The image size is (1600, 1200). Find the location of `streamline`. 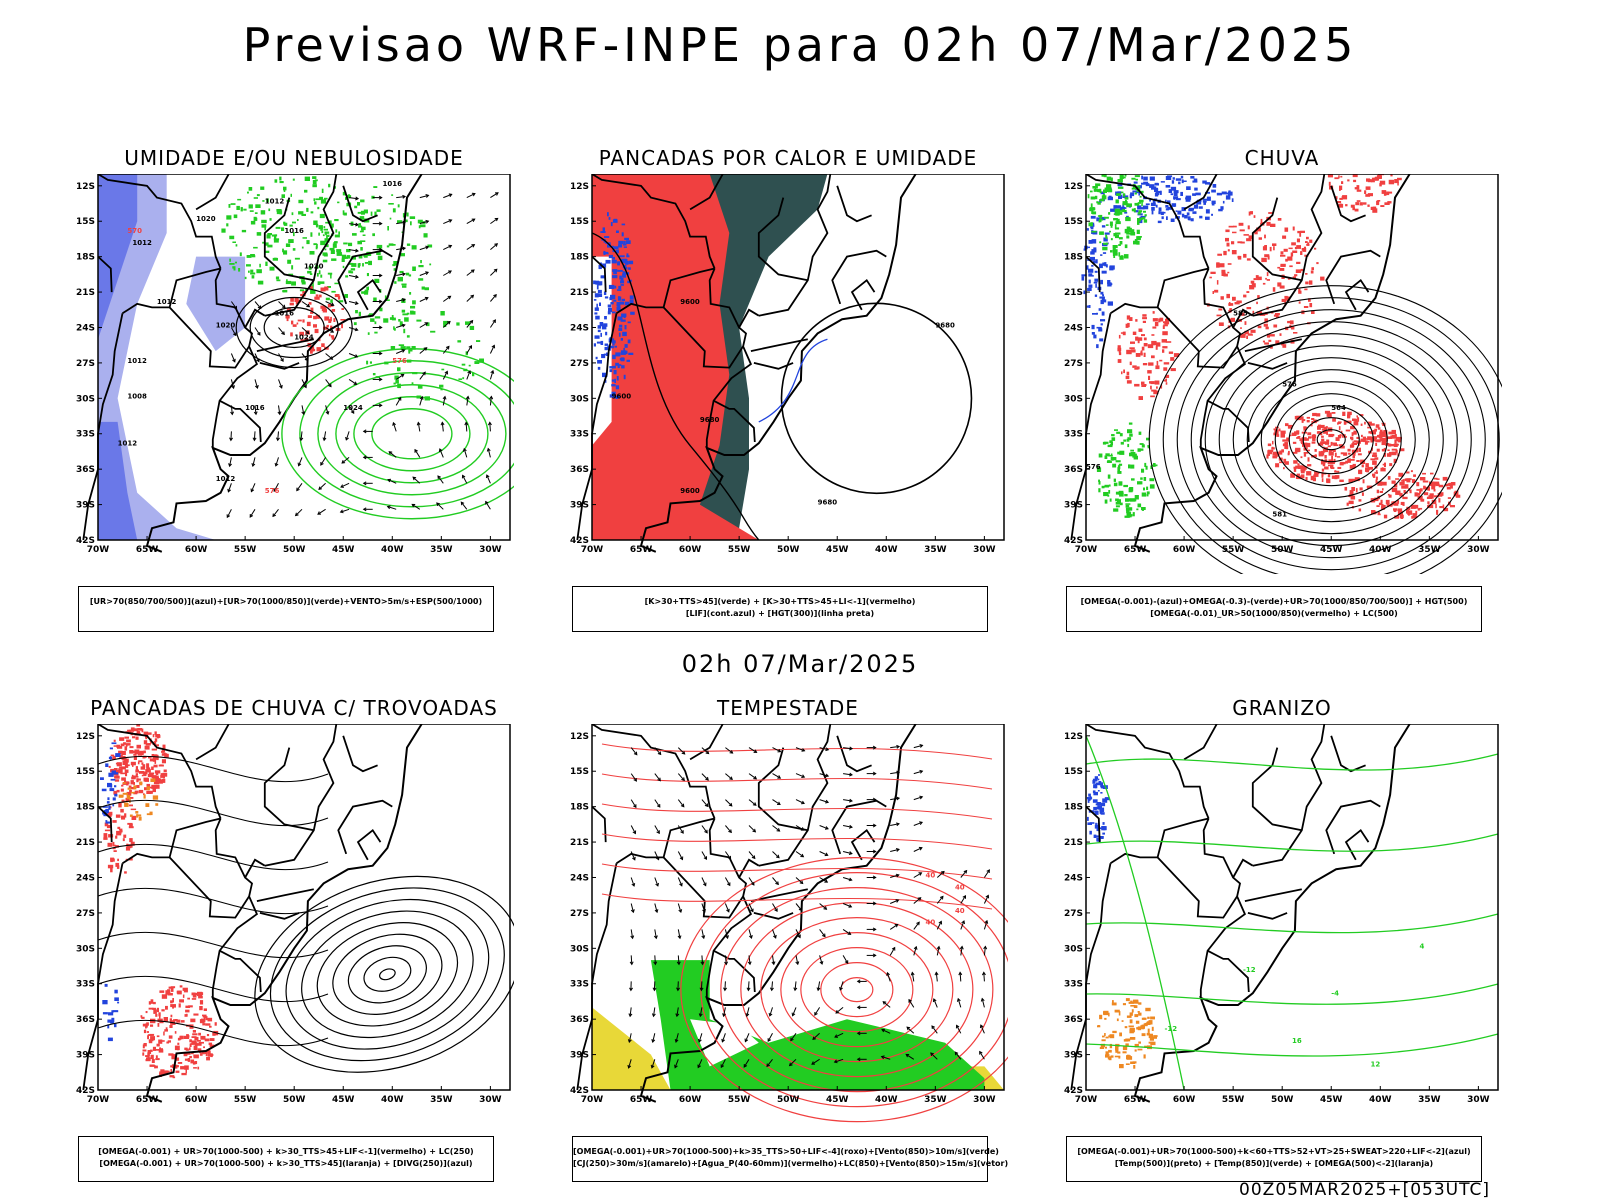

streamline is located at coordinates (387, 974).